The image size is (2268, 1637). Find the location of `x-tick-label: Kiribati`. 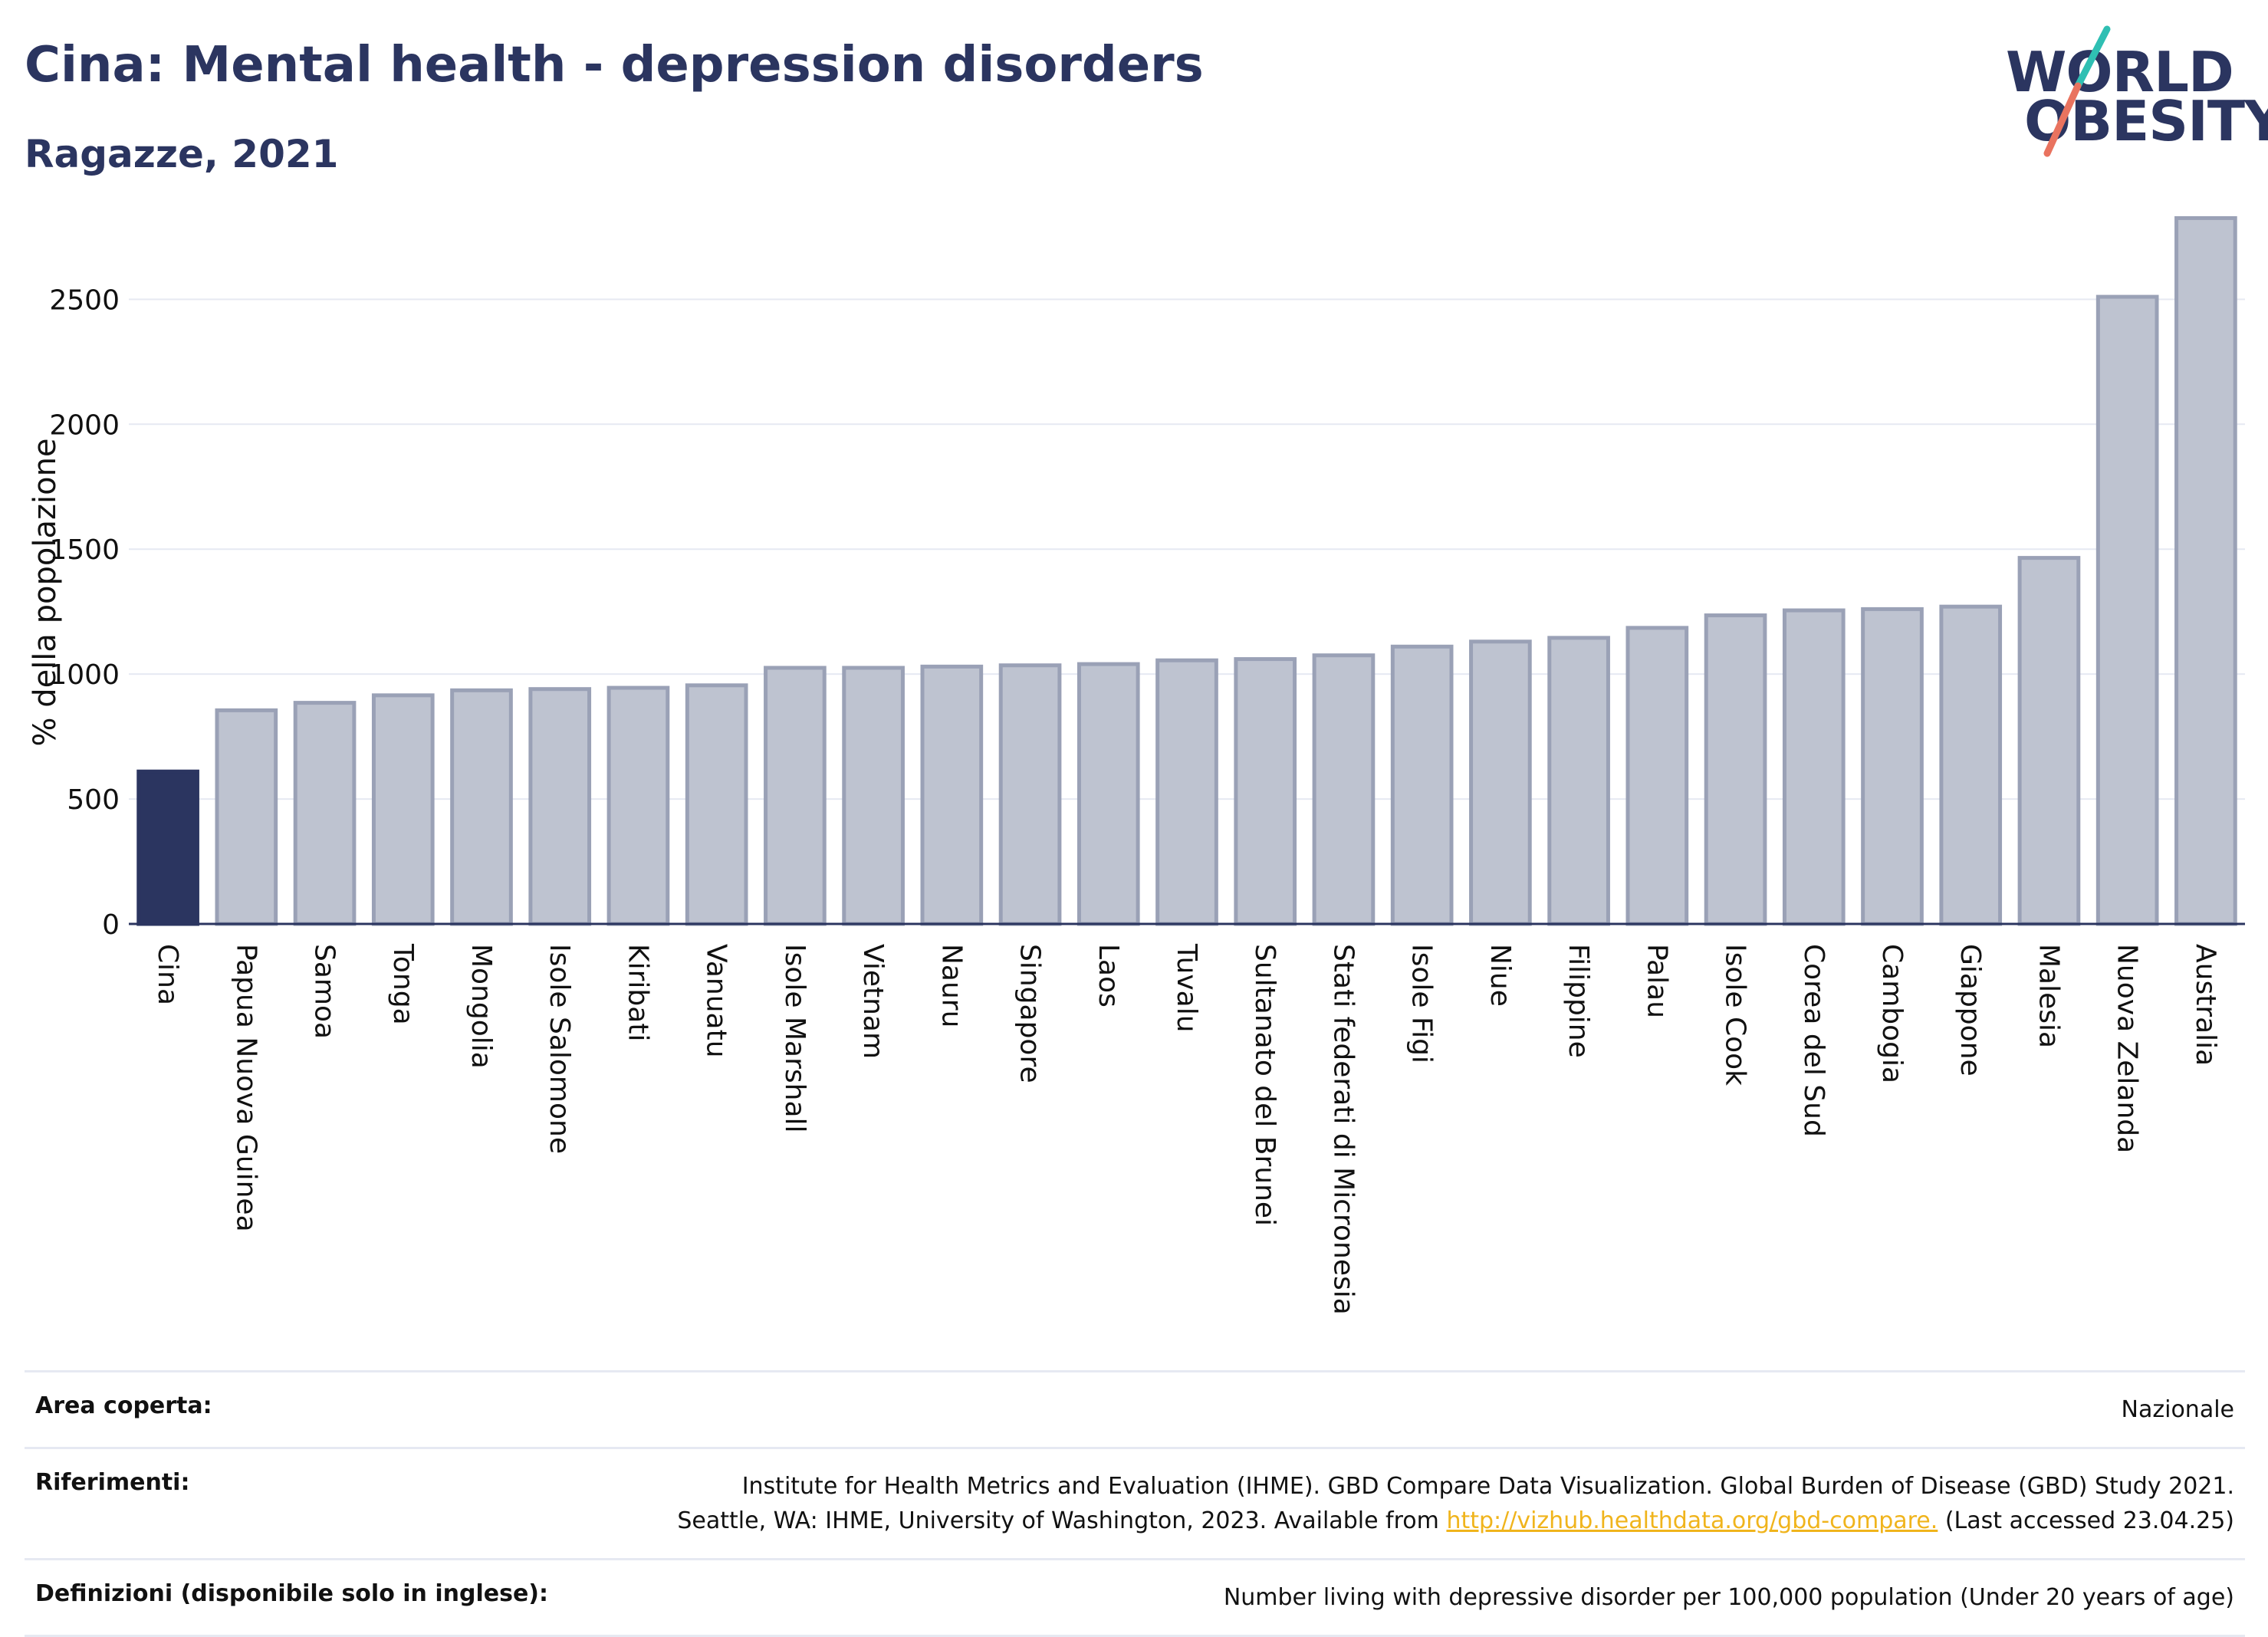

x-tick-label: Kiribati is located at coordinates (637, 992).